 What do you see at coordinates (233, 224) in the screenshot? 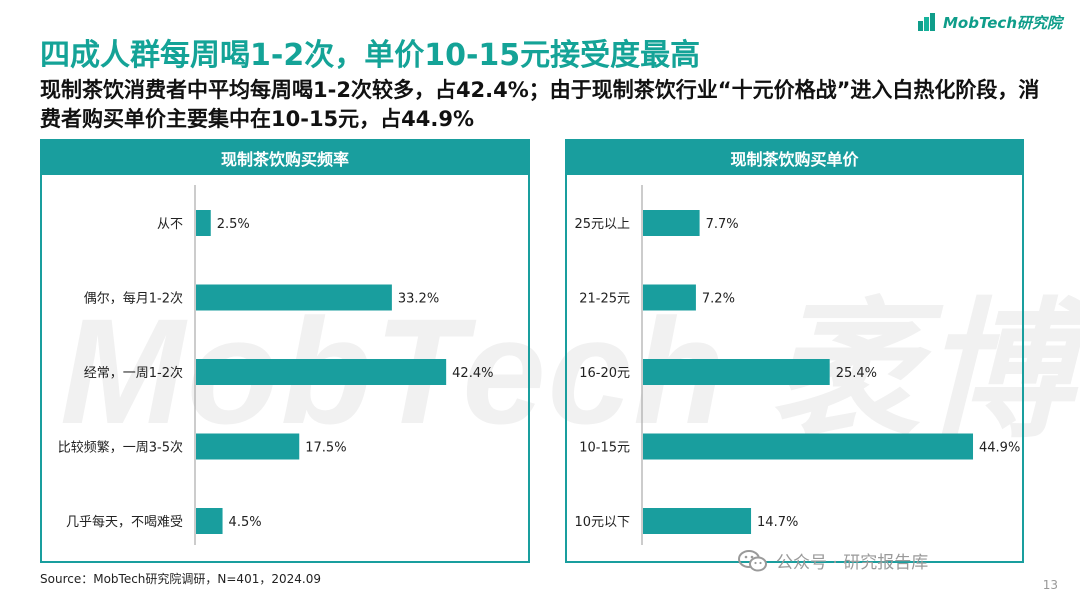
I see `data-label: 2.5%` at bounding box center [233, 224].